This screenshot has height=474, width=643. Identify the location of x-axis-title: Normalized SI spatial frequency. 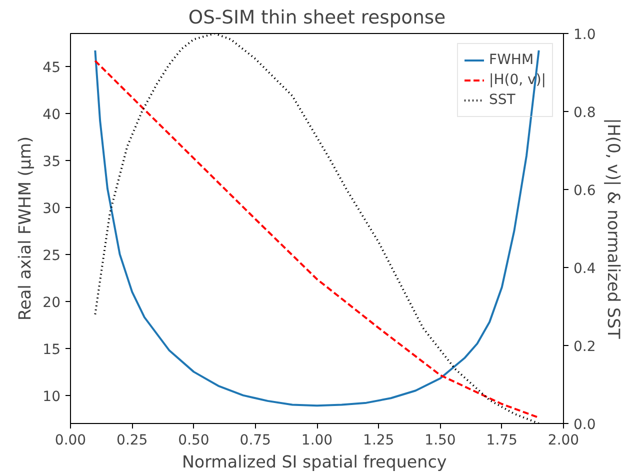
(314, 462).